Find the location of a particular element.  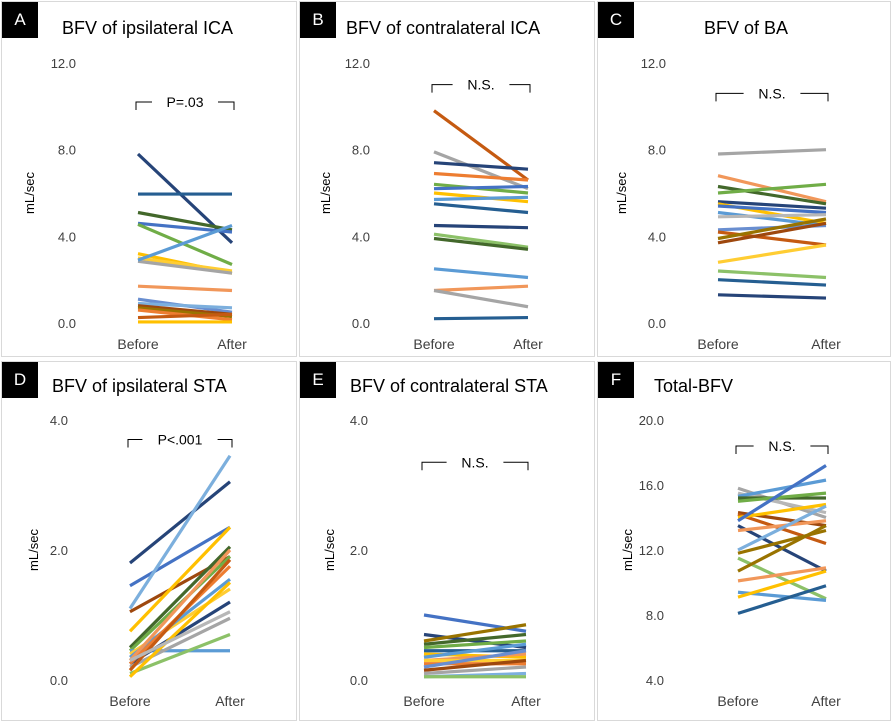

panel-letter: E is located at coordinates (318, 380).